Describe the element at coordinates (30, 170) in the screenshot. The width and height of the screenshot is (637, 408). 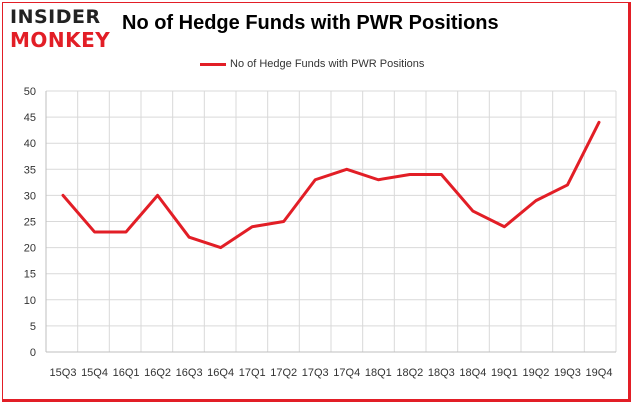
I see `y-tick-label: 35` at that location.